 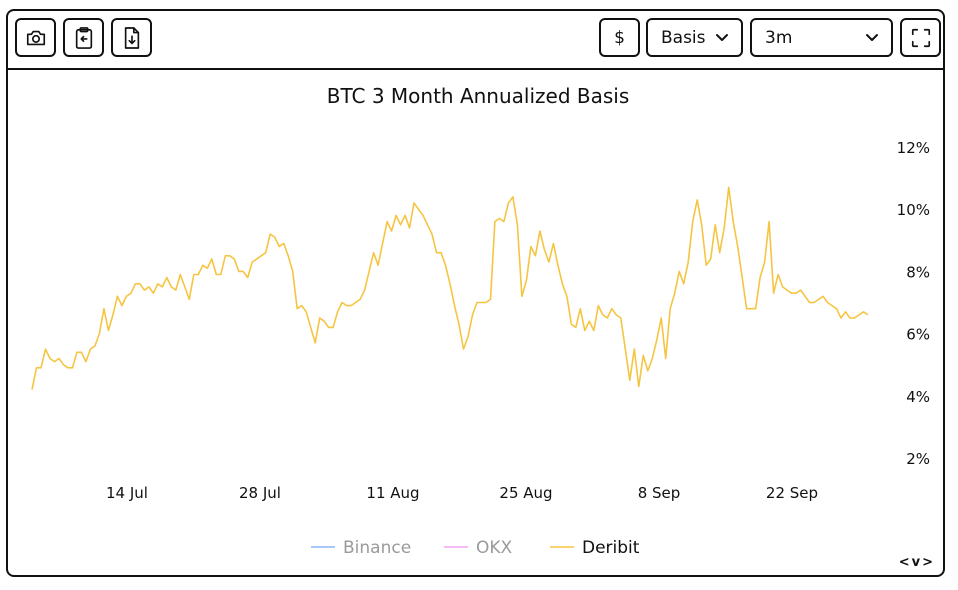 I want to click on y-tick-label: 12%, so click(x=913, y=148).